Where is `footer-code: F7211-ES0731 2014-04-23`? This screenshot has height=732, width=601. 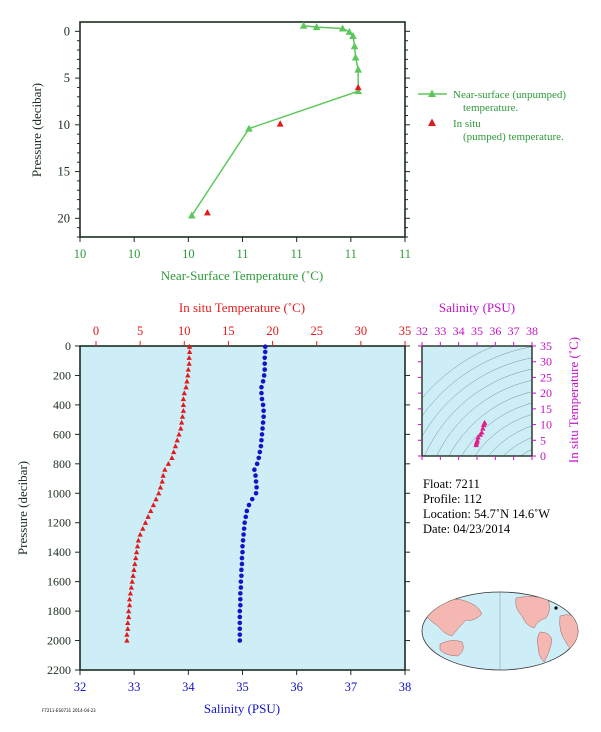
footer-code: F7211-ES0731 2014-04-23 is located at coordinates (69, 710).